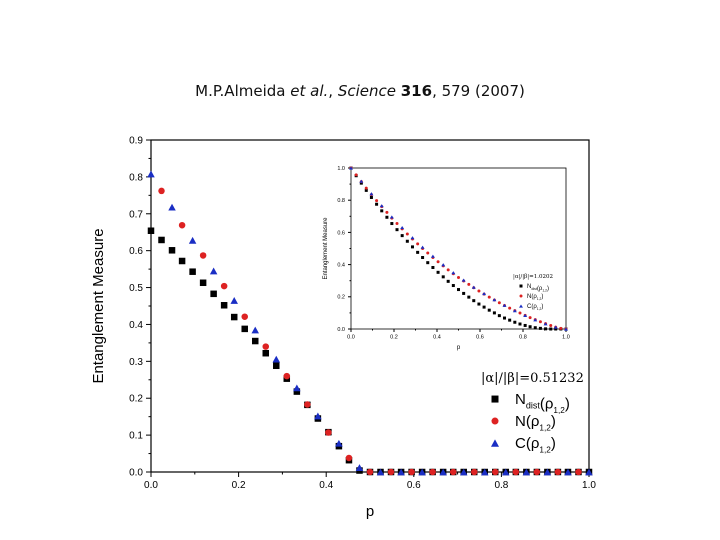  Describe the element at coordinates (535, 423) in the screenshot. I see `main-legend-label: N(ρ1,2)` at that location.